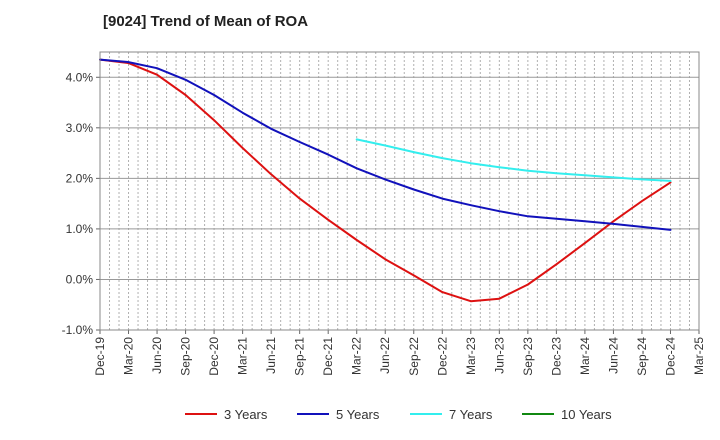  Describe the element at coordinates (243, 356) in the screenshot. I see `x-tick-label: Mar-21` at that location.